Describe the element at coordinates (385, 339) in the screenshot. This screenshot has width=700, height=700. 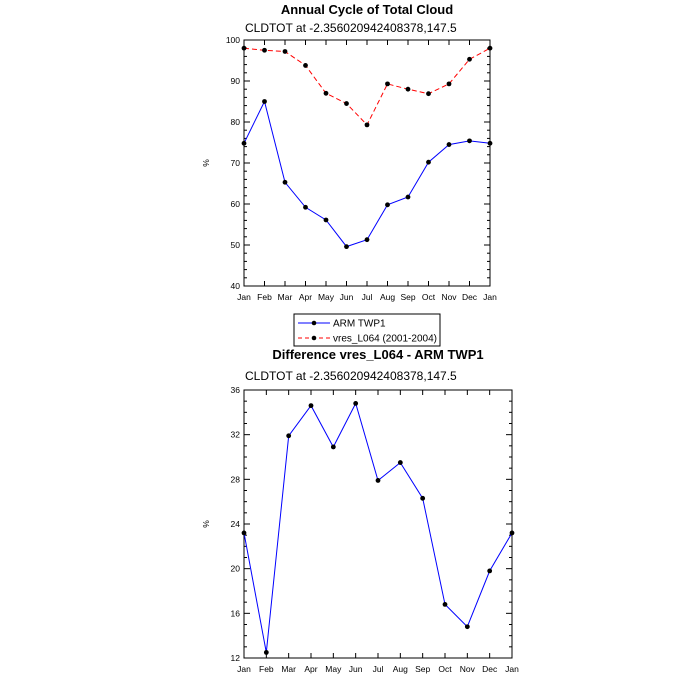
I see `legend-label-model: vres_L064 (2001-2004)` at that location.